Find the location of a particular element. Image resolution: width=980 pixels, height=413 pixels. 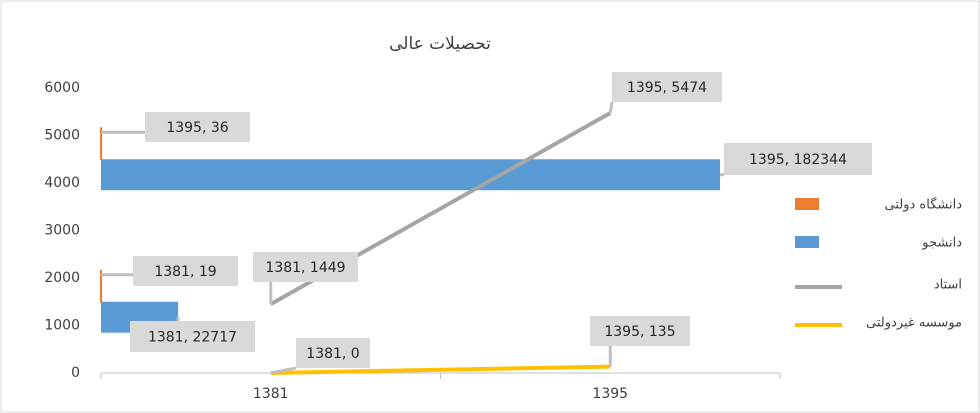

legend-label: استاد is located at coordinates (948, 285).